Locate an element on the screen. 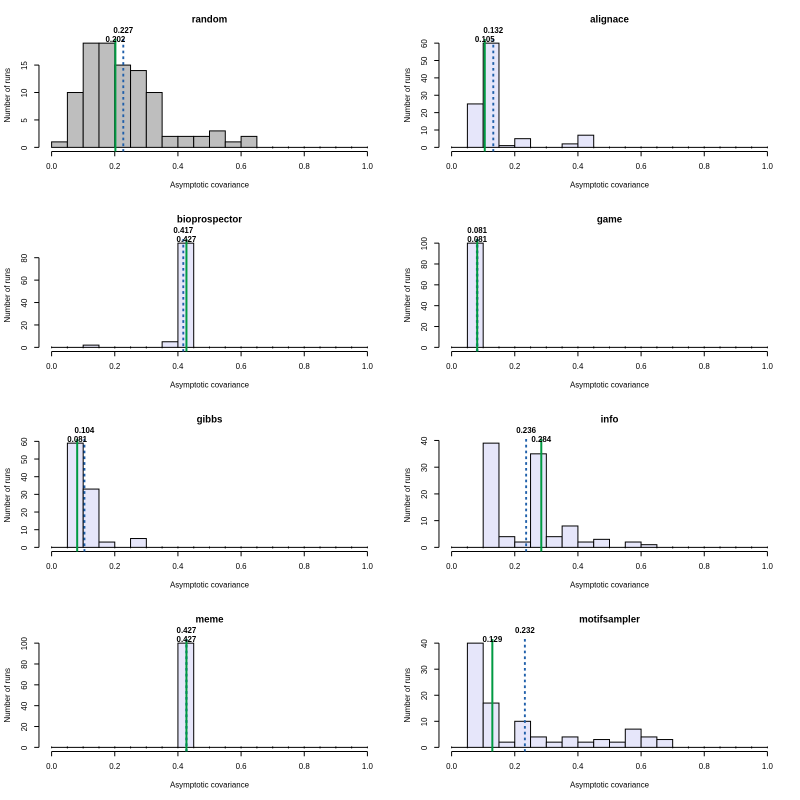 This screenshot has height=800, width=800. svg-text: random is located at coordinates (210, 19).